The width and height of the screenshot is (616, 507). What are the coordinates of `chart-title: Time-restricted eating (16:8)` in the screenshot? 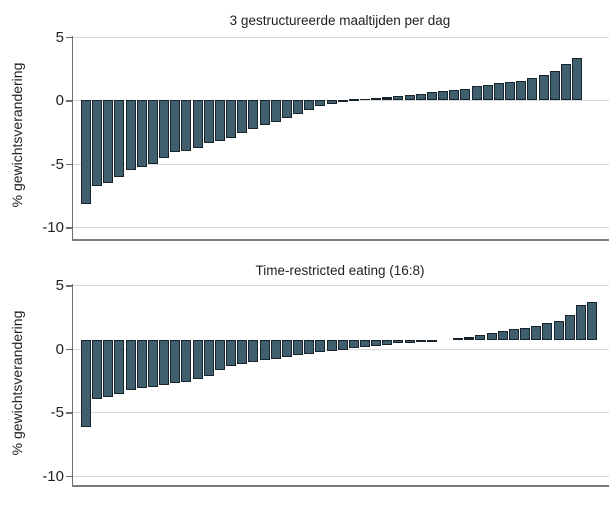 It's located at (340, 270).